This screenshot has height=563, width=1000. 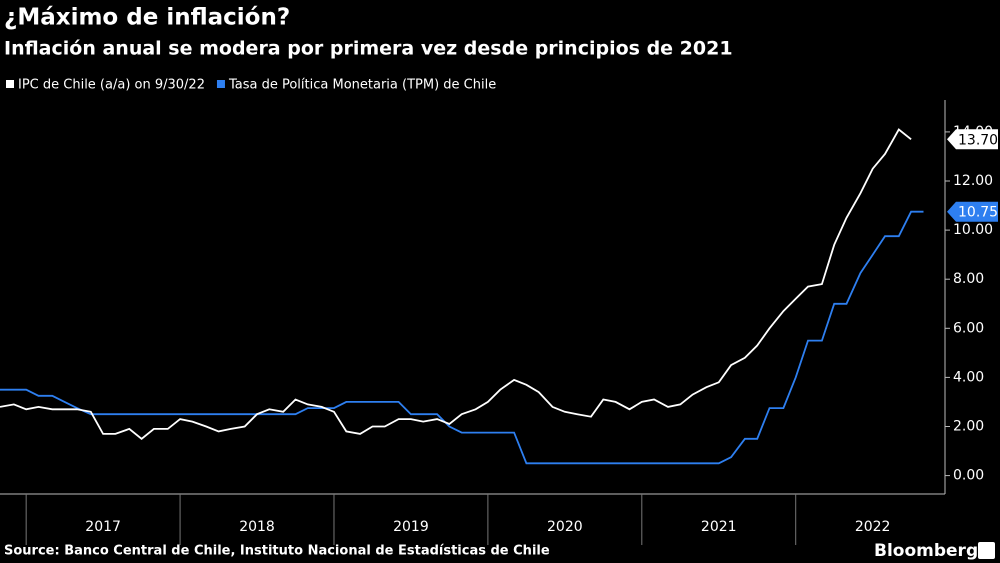 What do you see at coordinates (411, 527) in the screenshot?
I see `x-tick-label: 2019` at bounding box center [411, 527].